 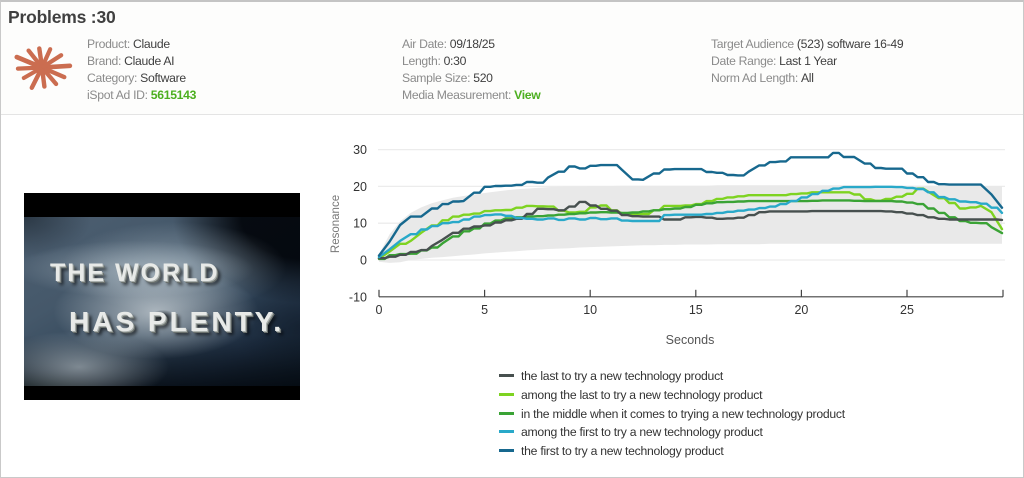 What do you see at coordinates (336, 224) in the screenshot?
I see `svg-text: Resonance` at bounding box center [336, 224].